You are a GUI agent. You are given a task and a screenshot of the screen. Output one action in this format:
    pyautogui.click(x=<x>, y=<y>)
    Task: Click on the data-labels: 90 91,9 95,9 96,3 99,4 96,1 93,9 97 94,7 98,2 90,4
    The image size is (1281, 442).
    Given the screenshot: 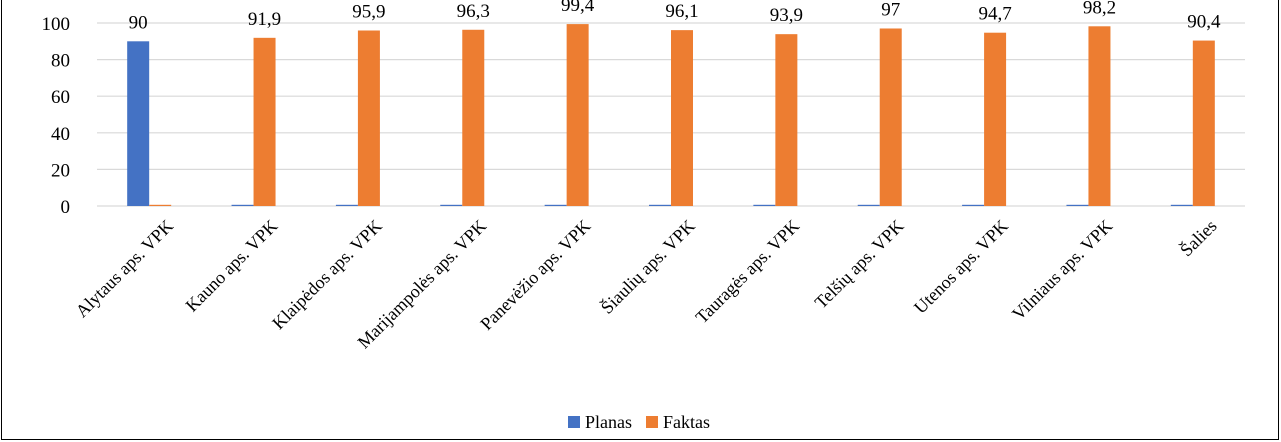 What is the action you would take?
    pyautogui.click(x=675, y=16)
    